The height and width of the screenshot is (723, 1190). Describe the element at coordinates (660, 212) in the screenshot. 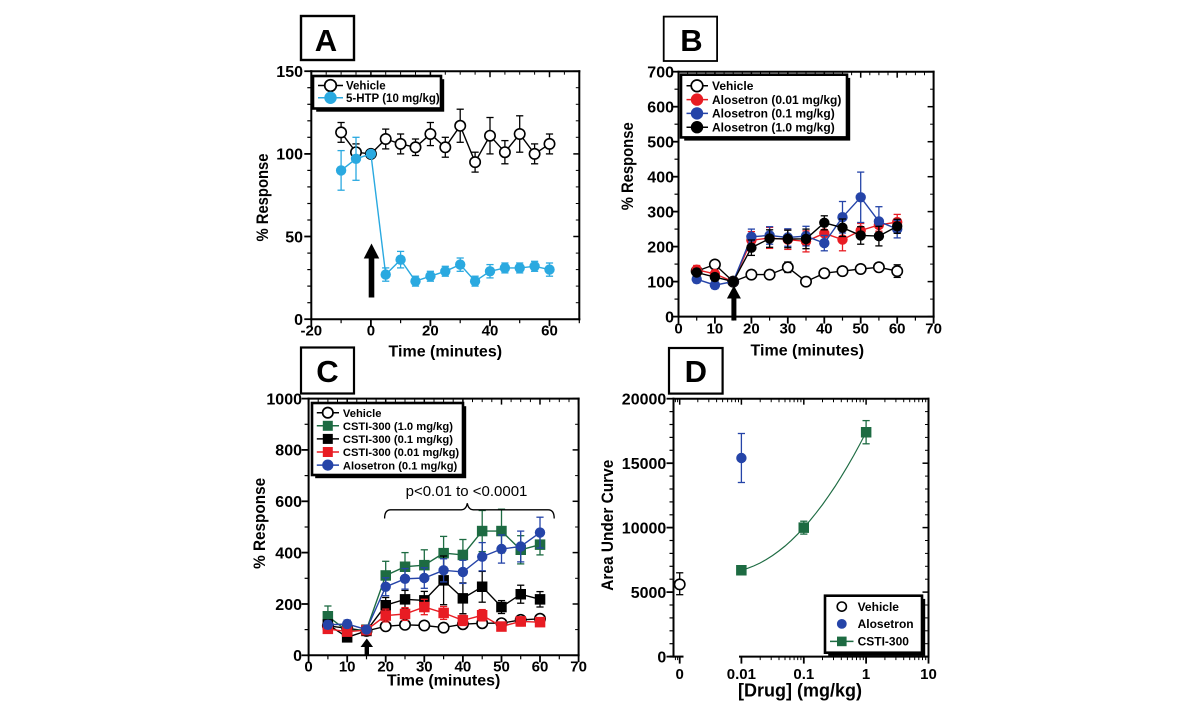

I see `svg-text: 300` at that location.